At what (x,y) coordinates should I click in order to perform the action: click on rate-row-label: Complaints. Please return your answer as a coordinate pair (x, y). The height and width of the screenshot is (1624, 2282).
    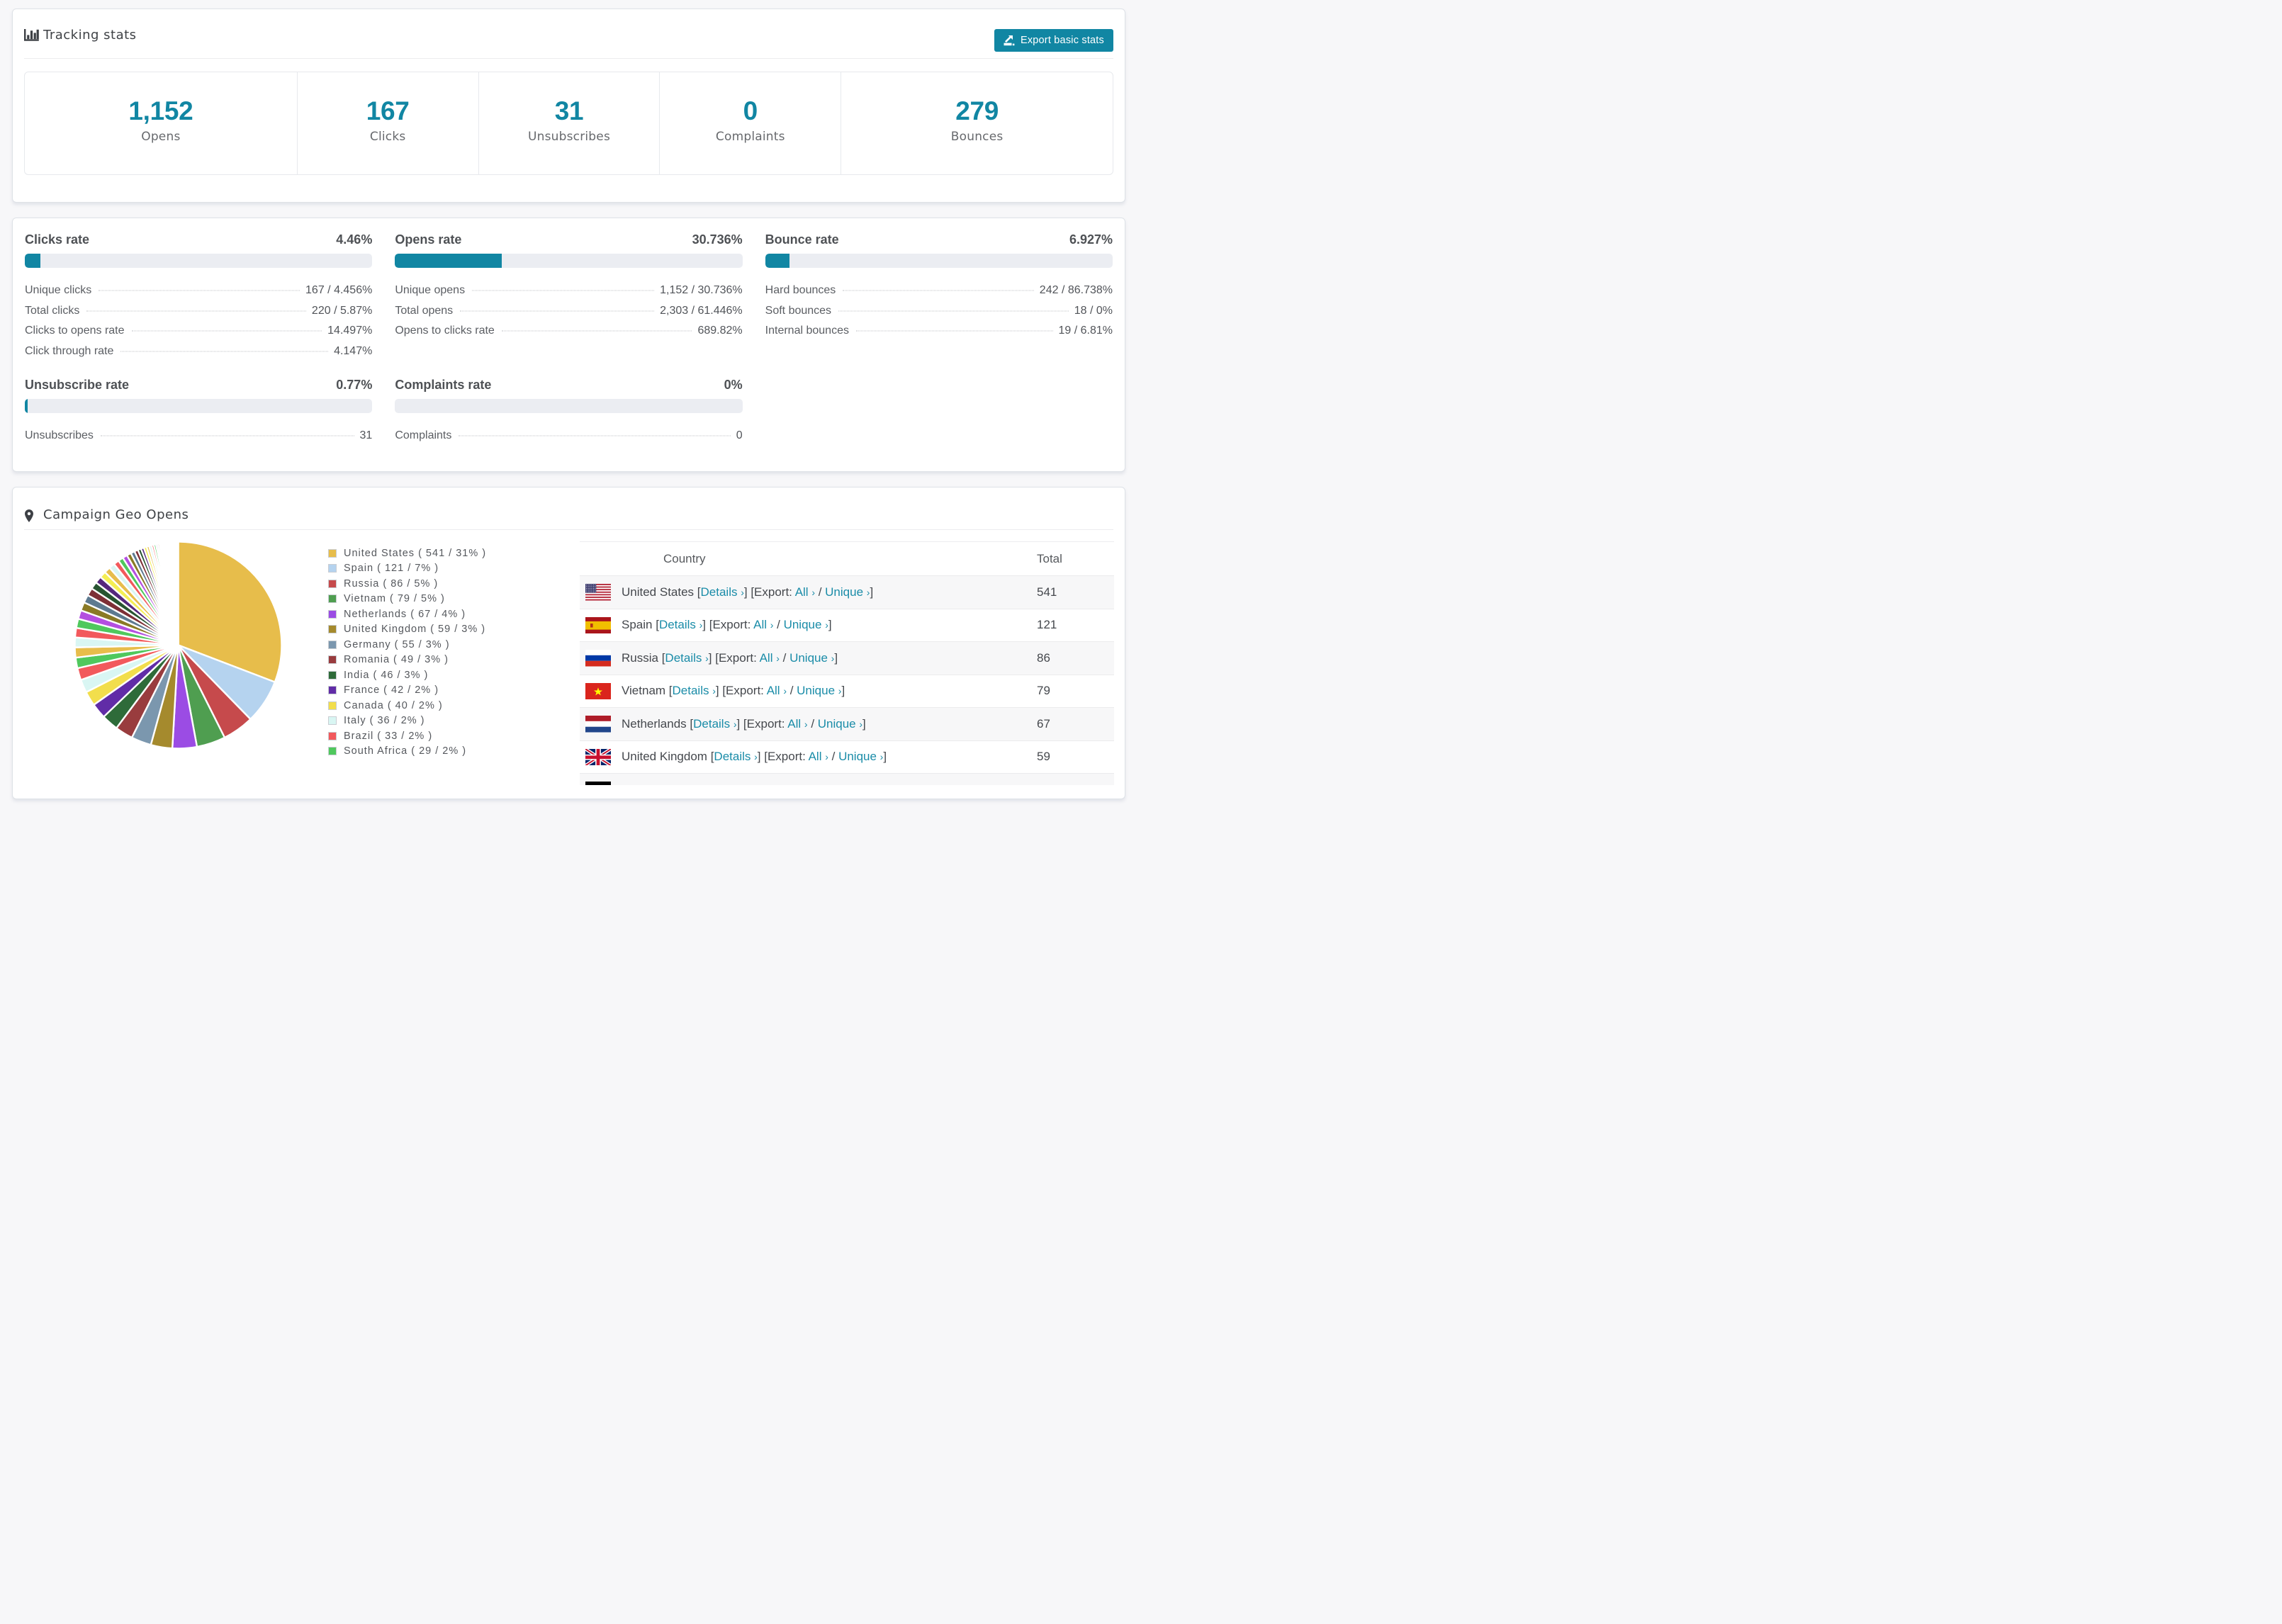
    Looking at the image, I should click on (424, 435).